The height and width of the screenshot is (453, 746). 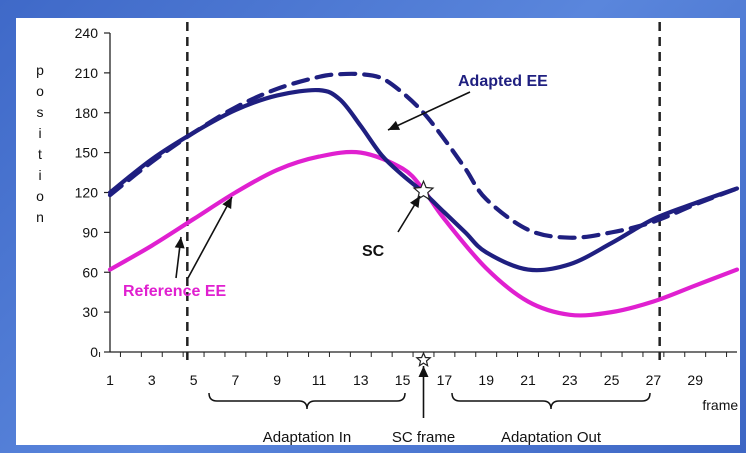 I want to click on sc-point-star, so click(x=423, y=190).